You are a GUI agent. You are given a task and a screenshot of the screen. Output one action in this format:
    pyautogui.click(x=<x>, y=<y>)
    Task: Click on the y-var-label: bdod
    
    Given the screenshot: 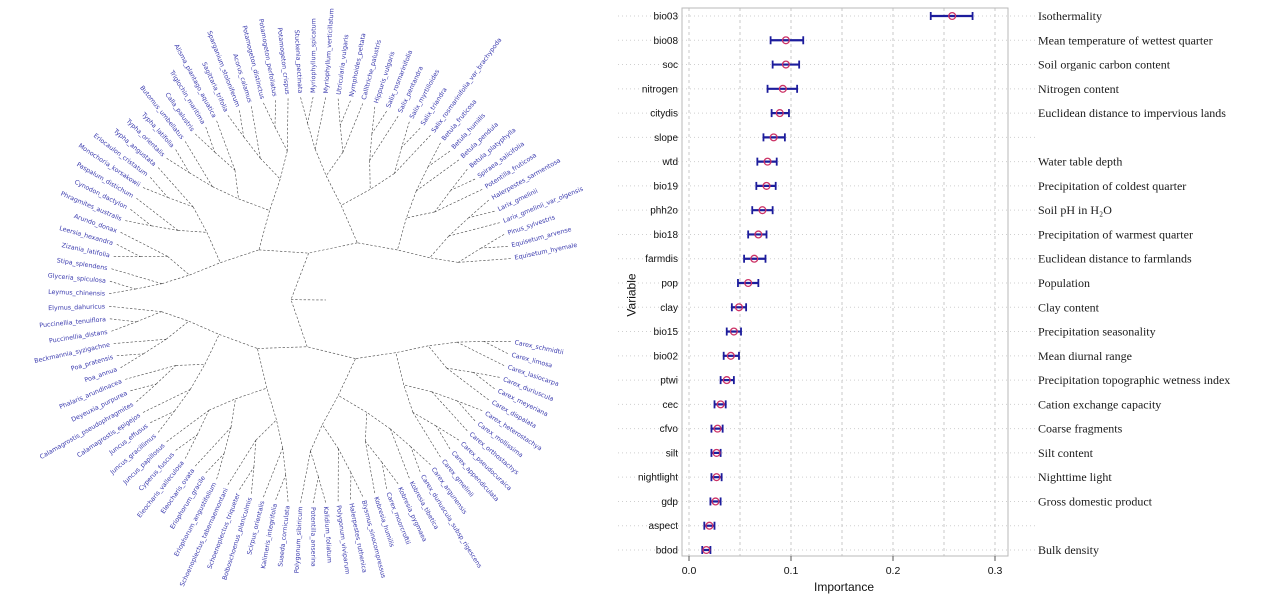 What is the action you would take?
    pyautogui.click(x=667, y=551)
    